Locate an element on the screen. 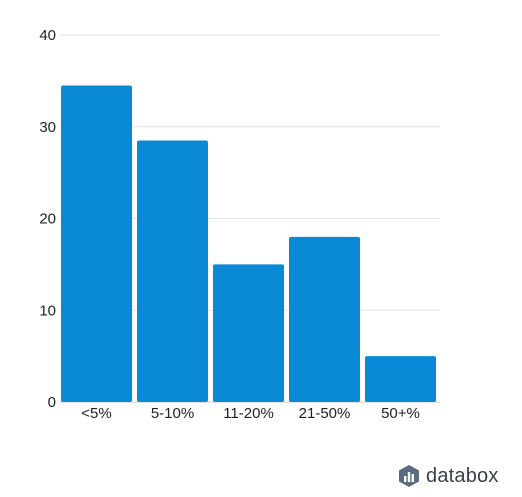  brand-name: databox is located at coordinates (462, 476).